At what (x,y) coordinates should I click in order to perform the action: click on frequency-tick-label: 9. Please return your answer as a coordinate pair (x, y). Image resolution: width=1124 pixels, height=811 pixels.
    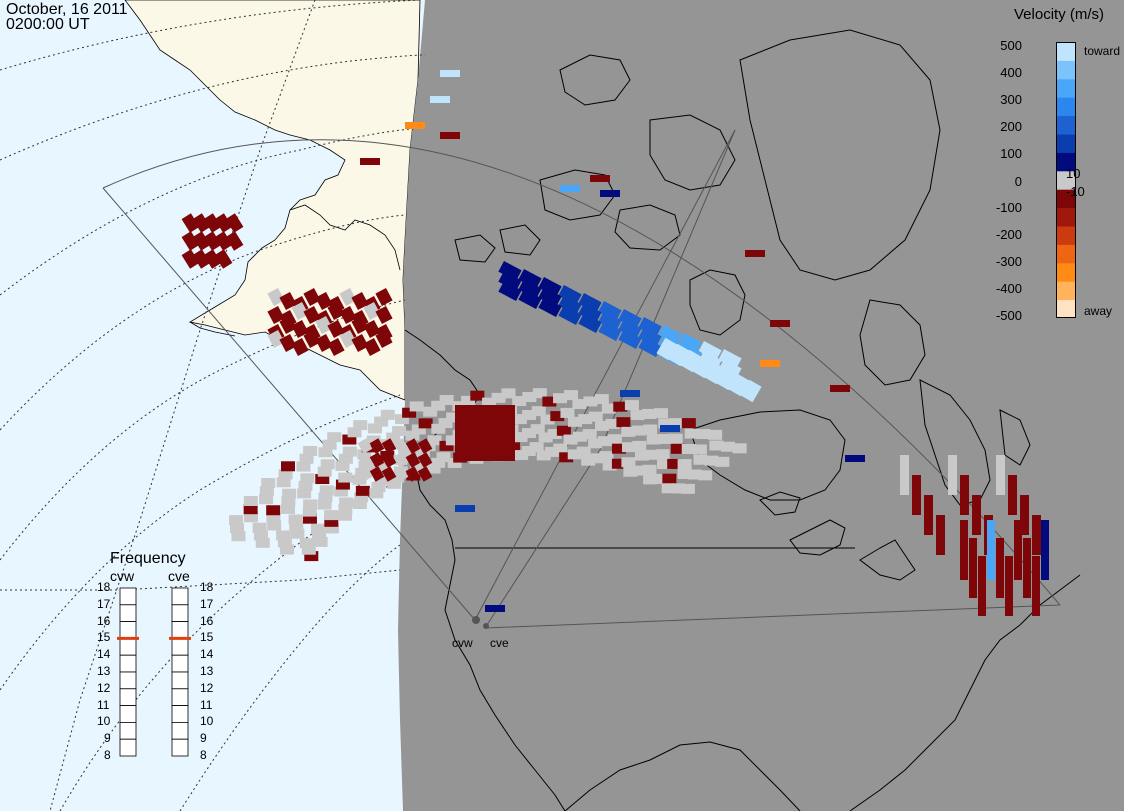
    Looking at the image, I should click on (107, 738).